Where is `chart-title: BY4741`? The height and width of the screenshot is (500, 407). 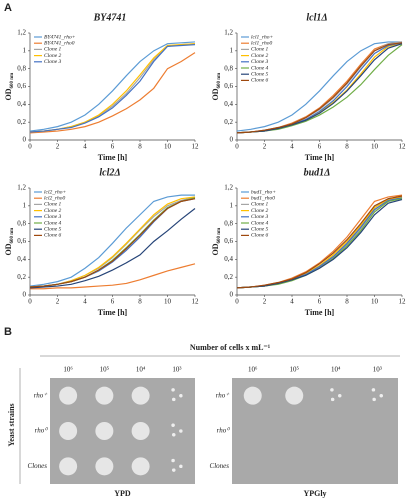 chart-title: BY4741 is located at coordinates (110, 17).